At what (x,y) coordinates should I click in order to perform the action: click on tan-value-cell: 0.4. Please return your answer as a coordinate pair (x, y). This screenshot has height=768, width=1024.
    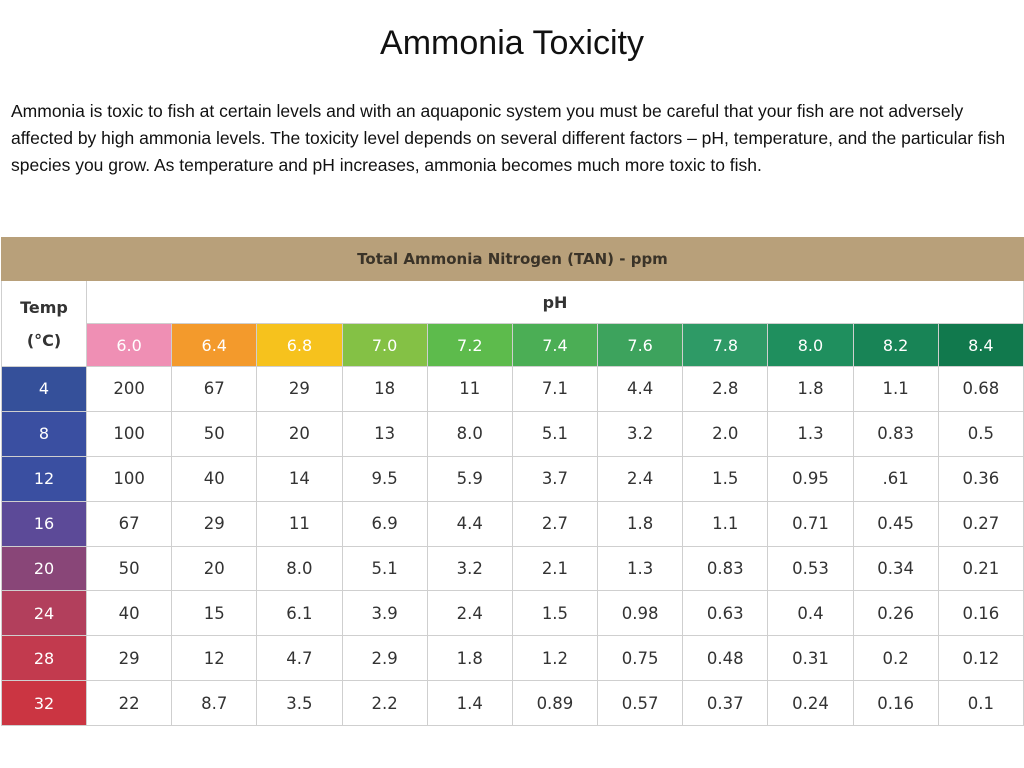
    Looking at the image, I should click on (810, 613).